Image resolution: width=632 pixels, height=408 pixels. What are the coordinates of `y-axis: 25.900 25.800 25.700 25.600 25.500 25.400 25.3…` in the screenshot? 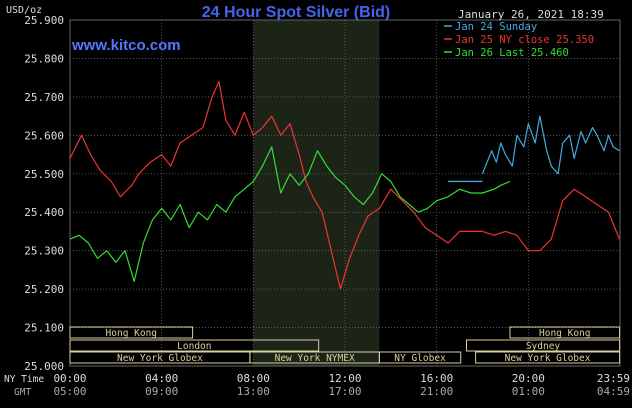 It's located at (44, 193).